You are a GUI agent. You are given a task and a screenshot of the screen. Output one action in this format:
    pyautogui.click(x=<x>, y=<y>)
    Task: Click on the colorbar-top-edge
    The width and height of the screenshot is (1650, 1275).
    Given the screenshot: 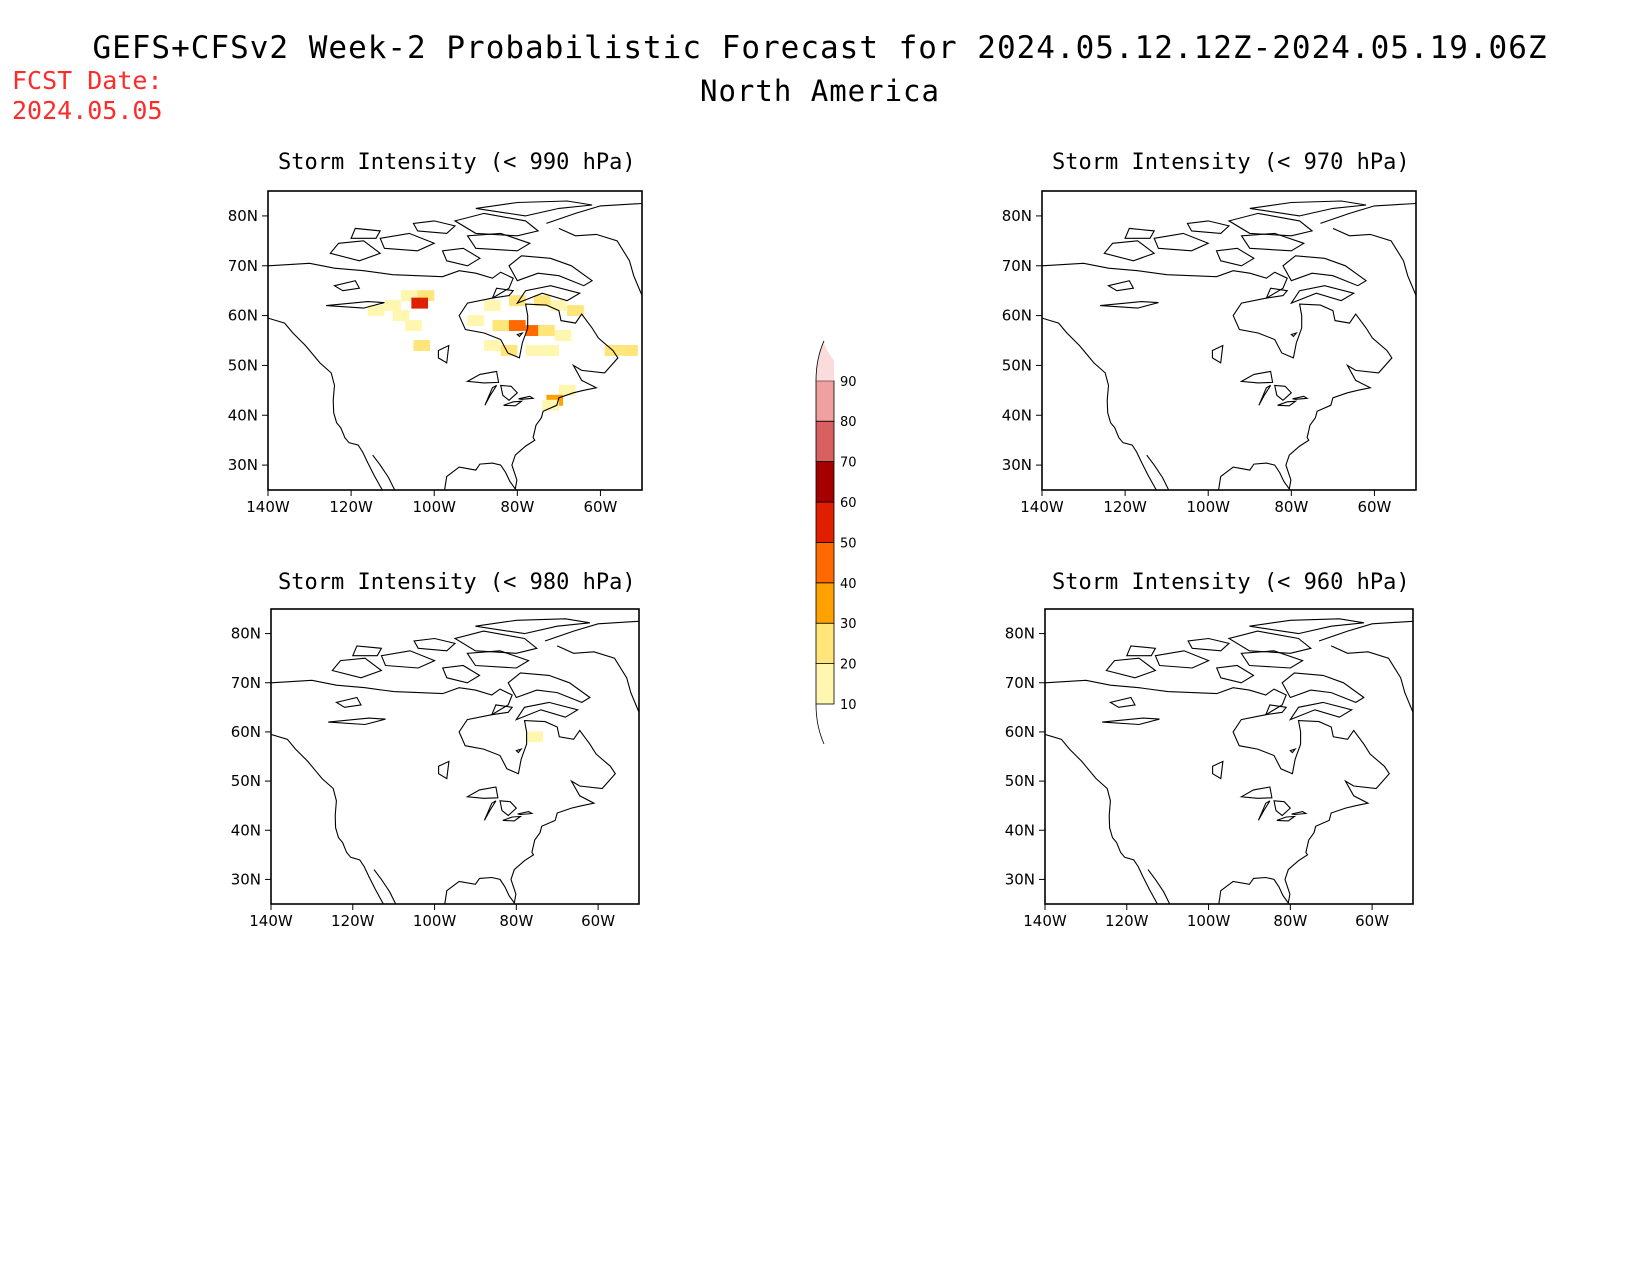 What is the action you would take?
    pyautogui.click(x=820, y=360)
    